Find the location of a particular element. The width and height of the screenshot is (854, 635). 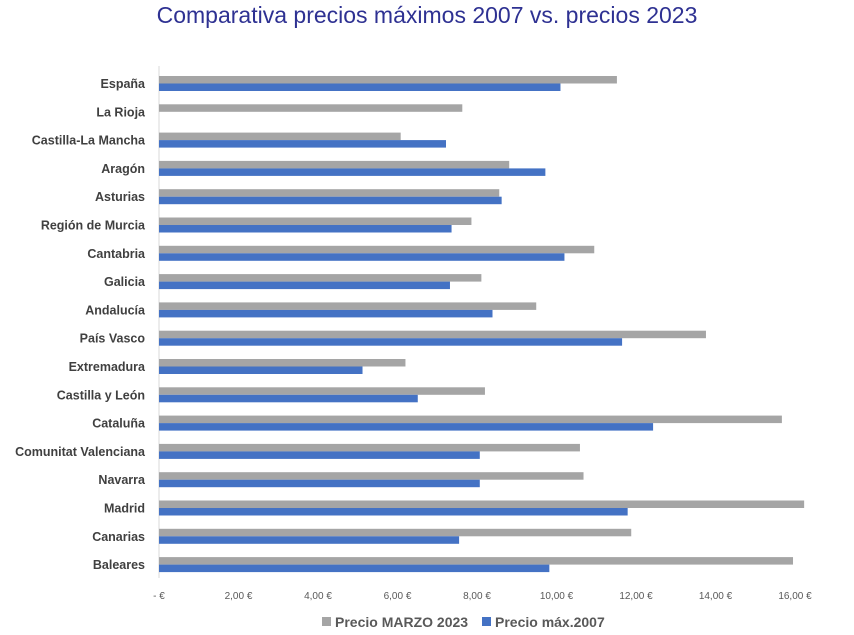

category-label: Extremadura is located at coordinates (107, 367).